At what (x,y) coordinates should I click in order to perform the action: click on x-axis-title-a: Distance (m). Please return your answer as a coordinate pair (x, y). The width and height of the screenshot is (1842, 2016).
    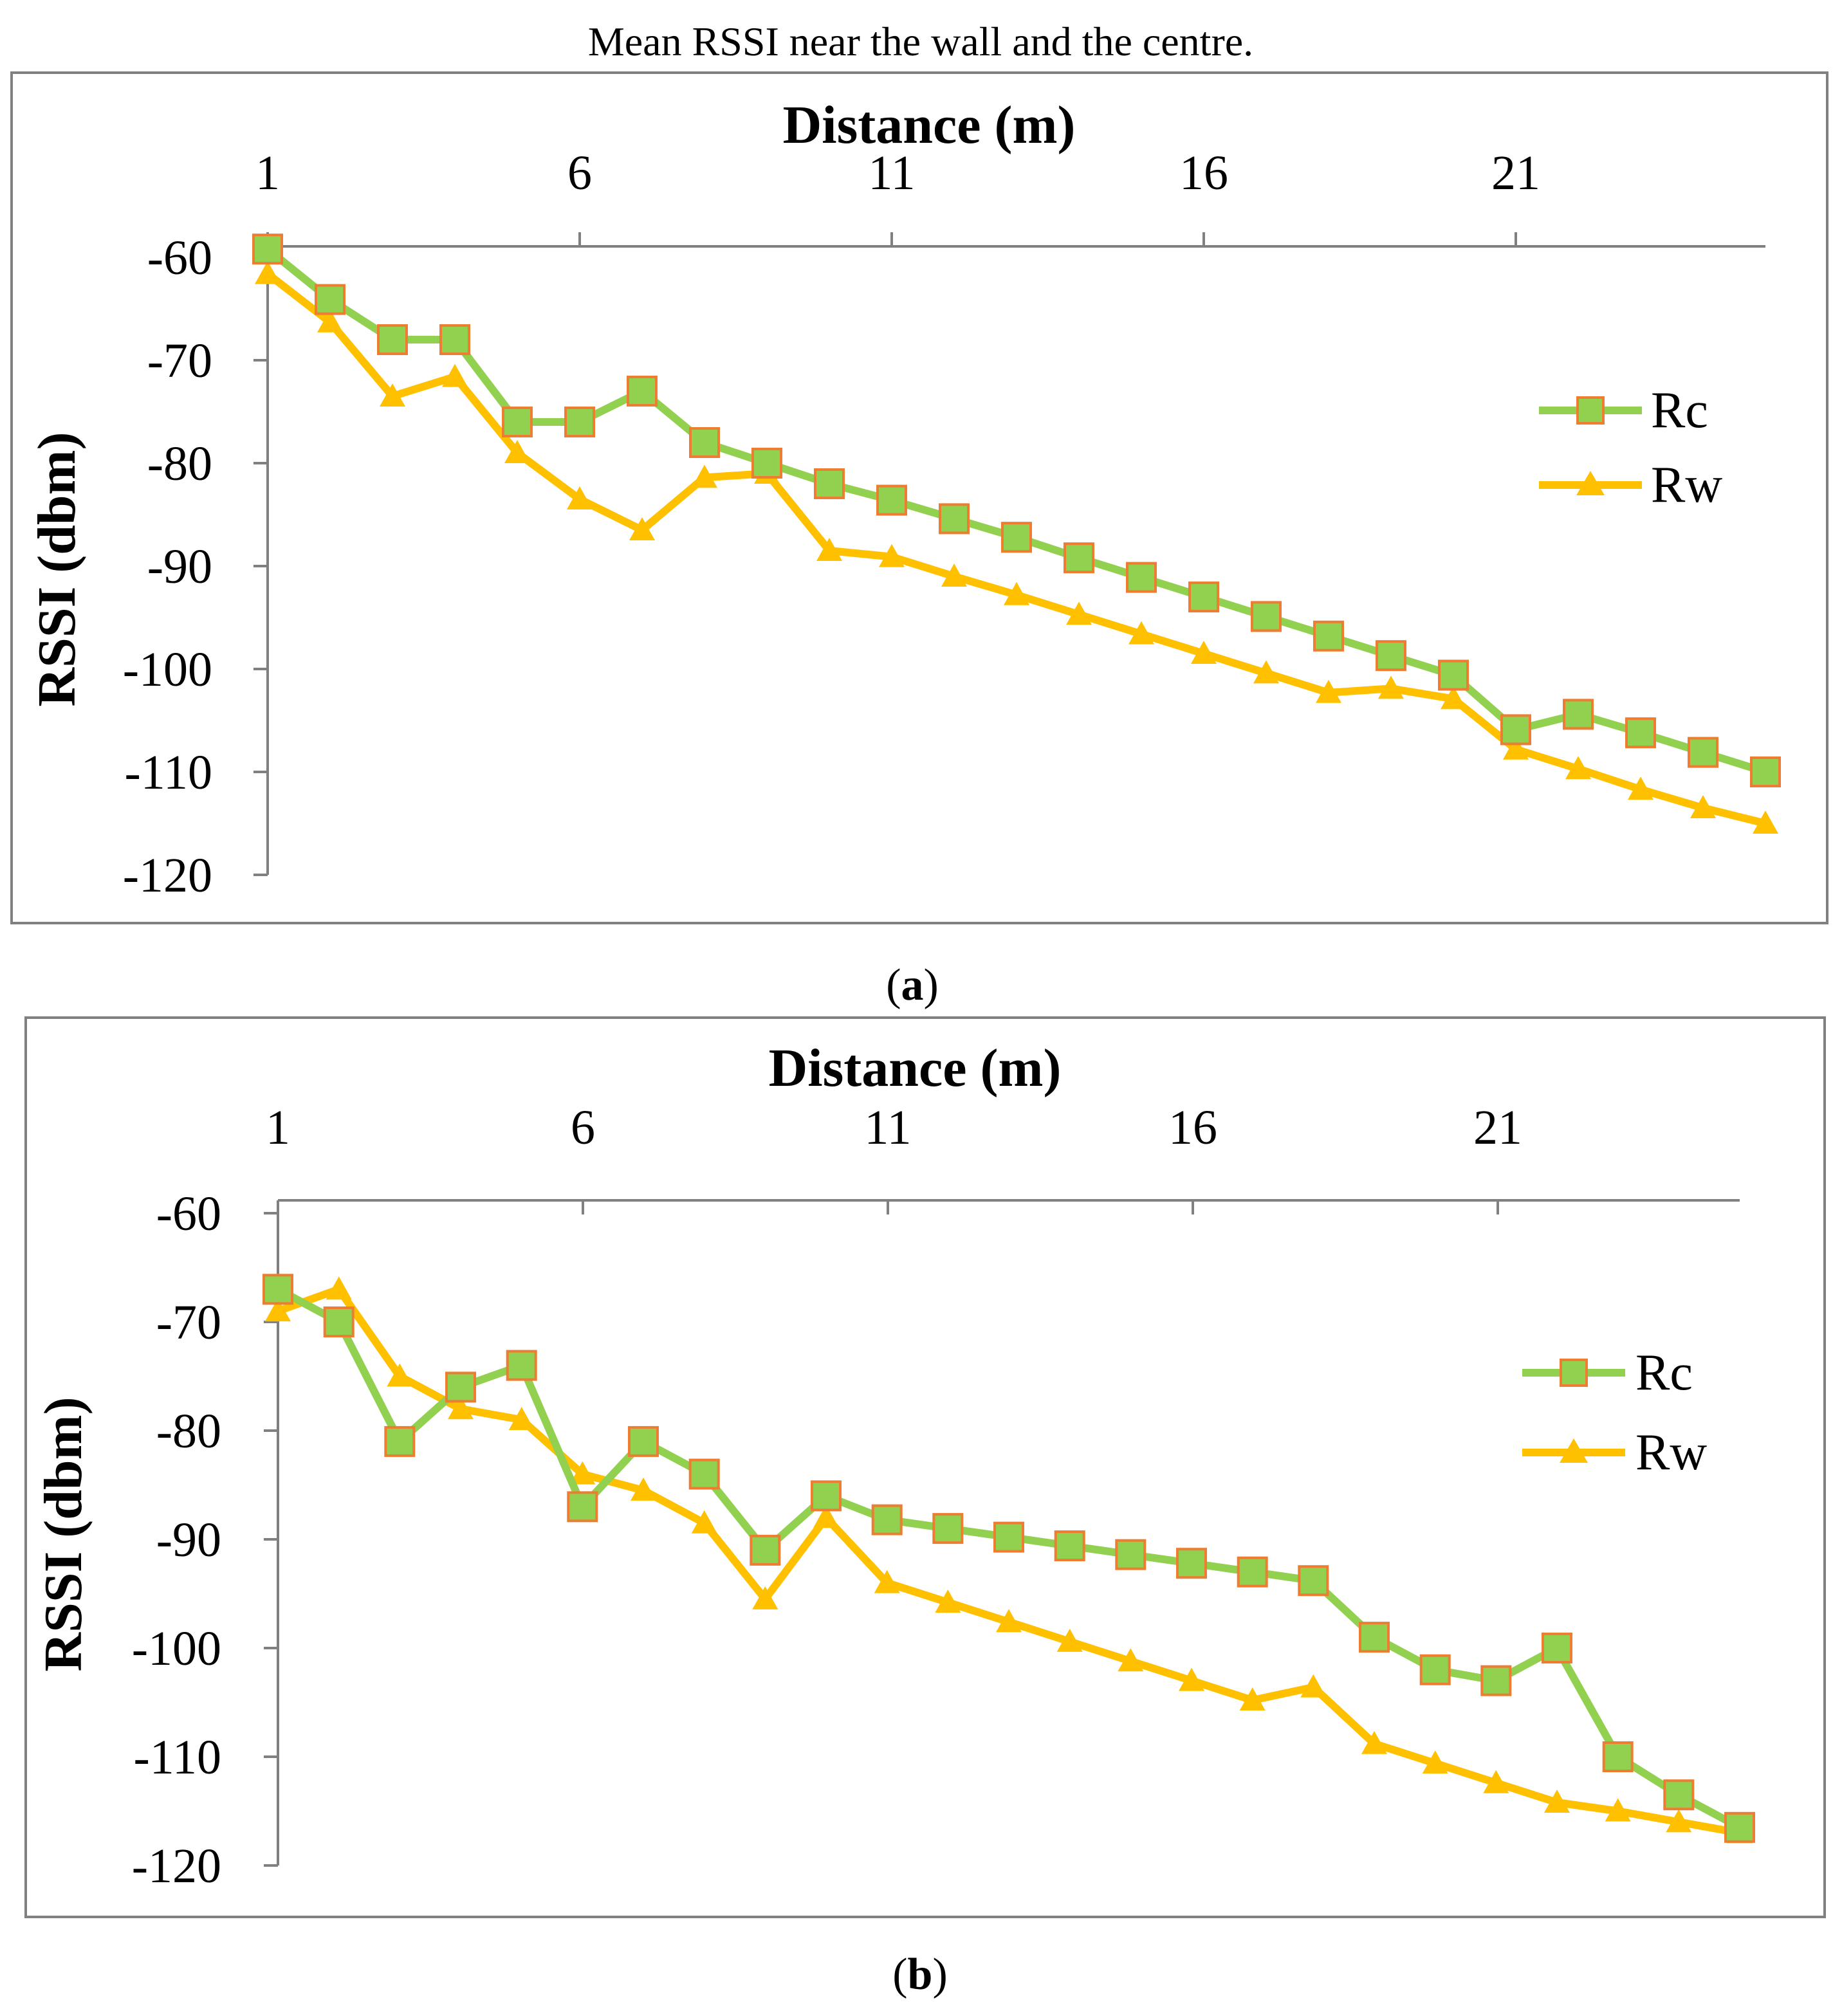
    Looking at the image, I should click on (929, 125).